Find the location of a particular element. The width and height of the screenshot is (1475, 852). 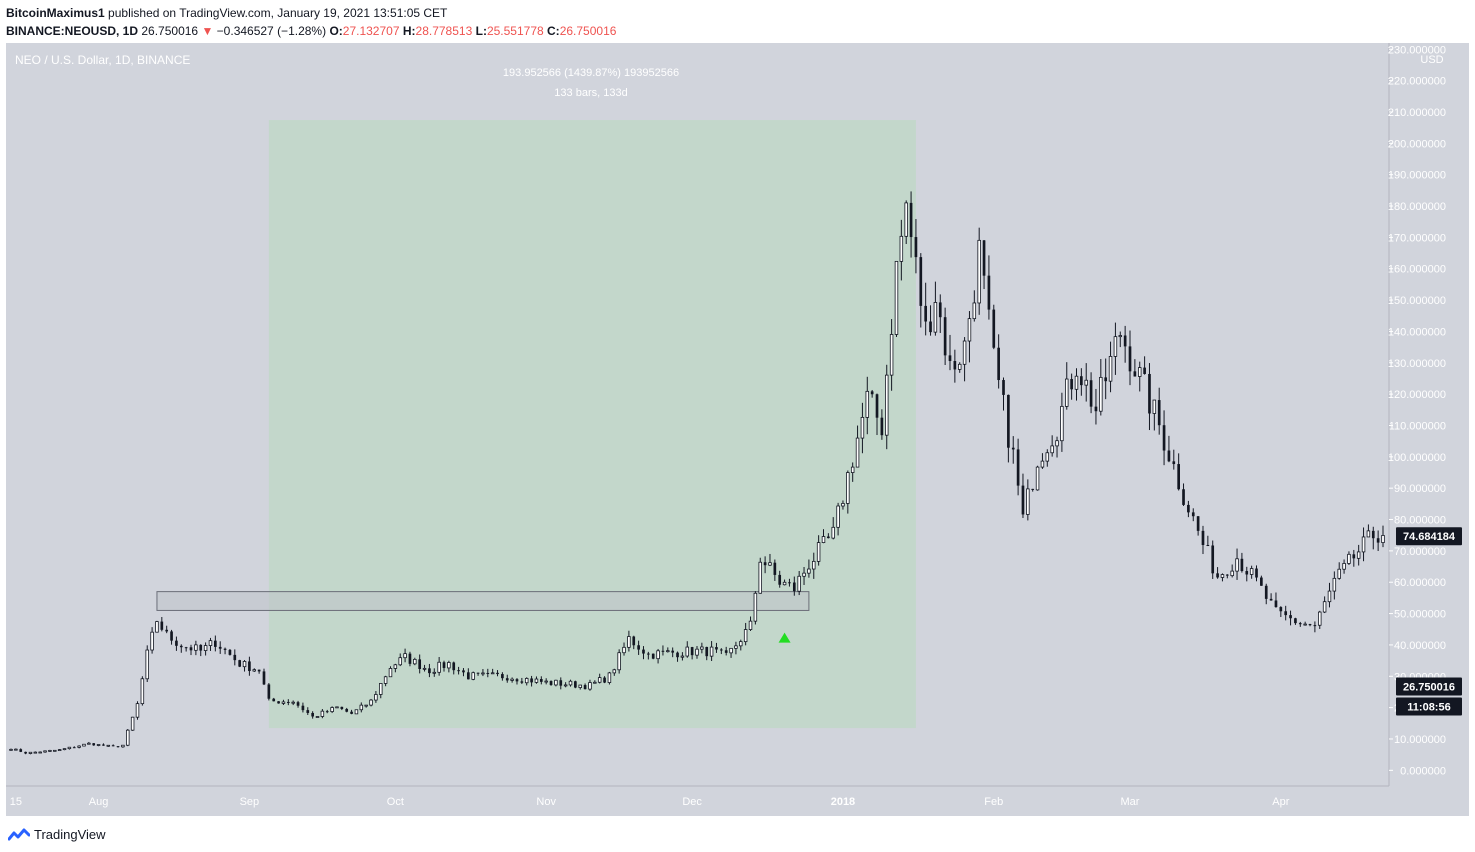

close-value: 26.750016 is located at coordinates (588, 31).